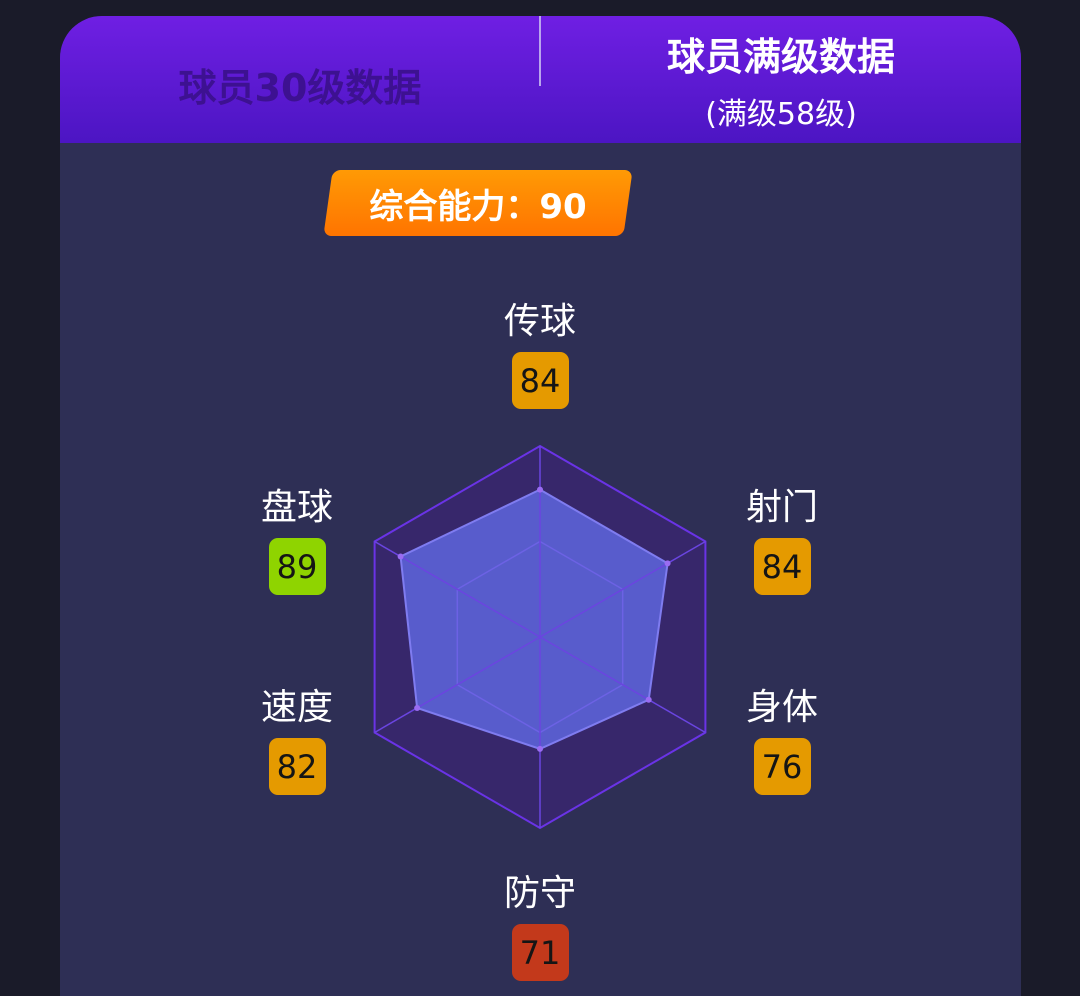 This screenshot has width=1080, height=996. I want to click on tab-level-30: 球员30级数据, so click(300, 79).